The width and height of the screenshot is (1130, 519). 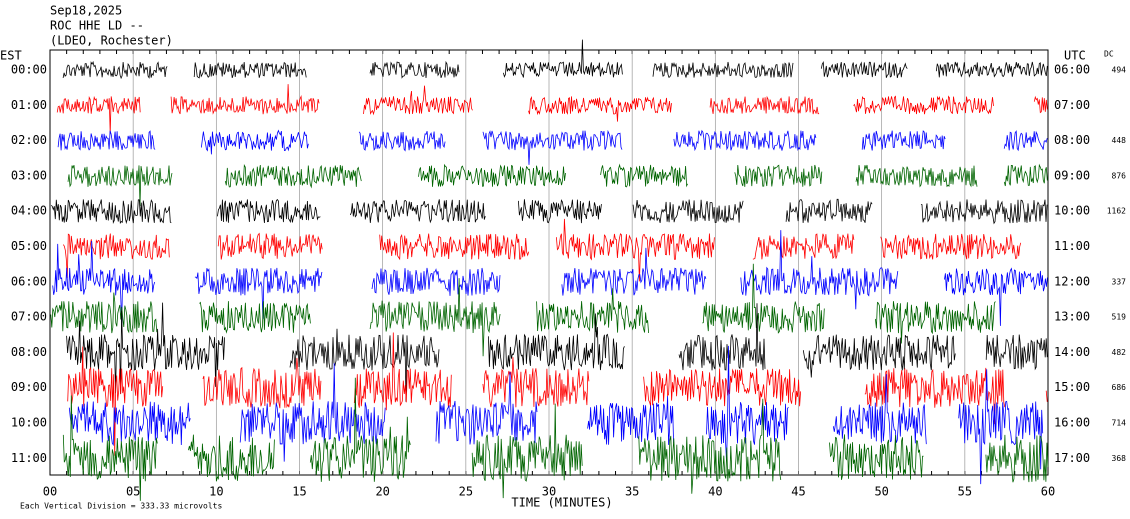 What do you see at coordinates (29, 105) in the screenshot?
I see `est-label: 01:00` at bounding box center [29, 105].